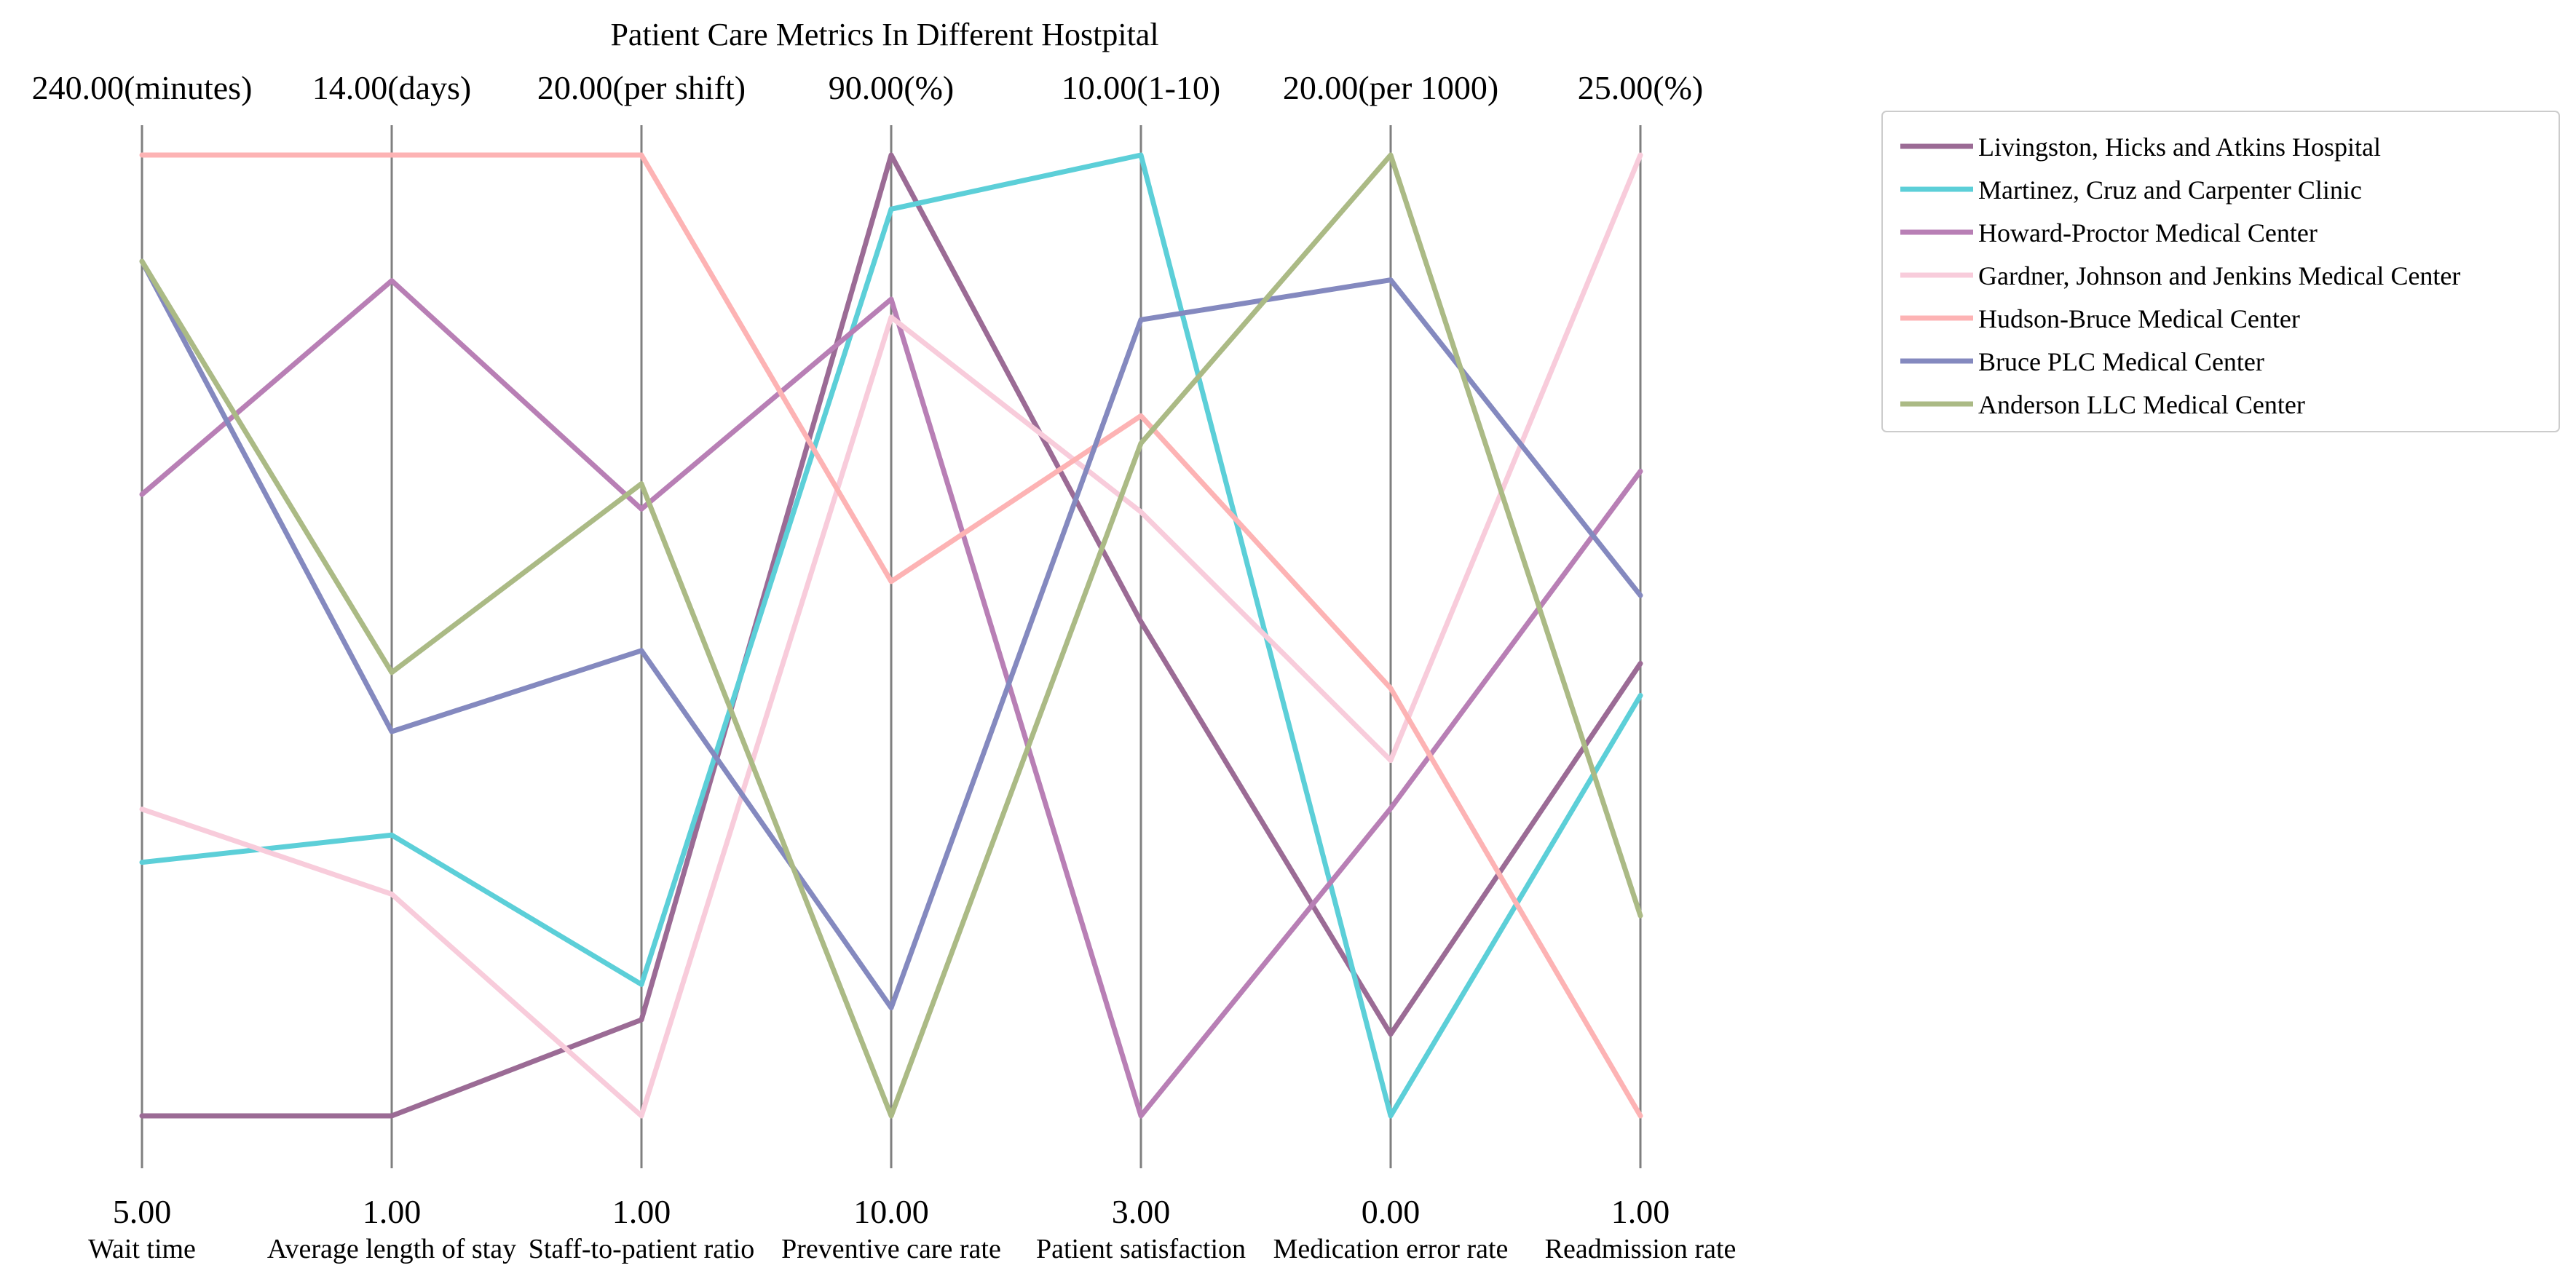 Image resolution: width=2576 pixels, height=1284 pixels. What do you see at coordinates (2170, 190) in the screenshot?
I see `legend-label-martinez-cruz-and-carpenter-clinic: Martinez, Cruz and Carpenter Clinic` at bounding box center [2170, 190].